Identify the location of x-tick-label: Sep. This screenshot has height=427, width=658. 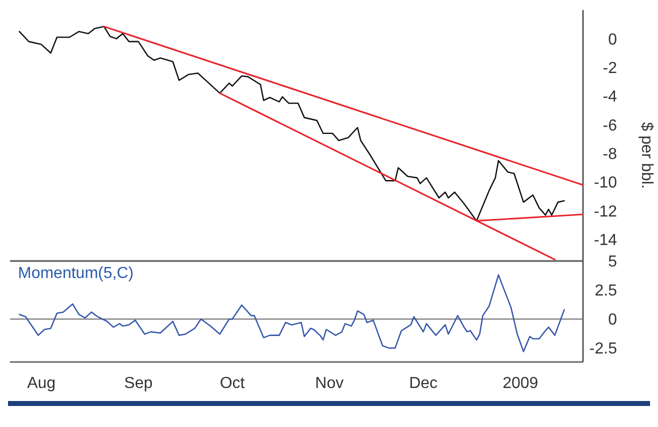
(138, 383).